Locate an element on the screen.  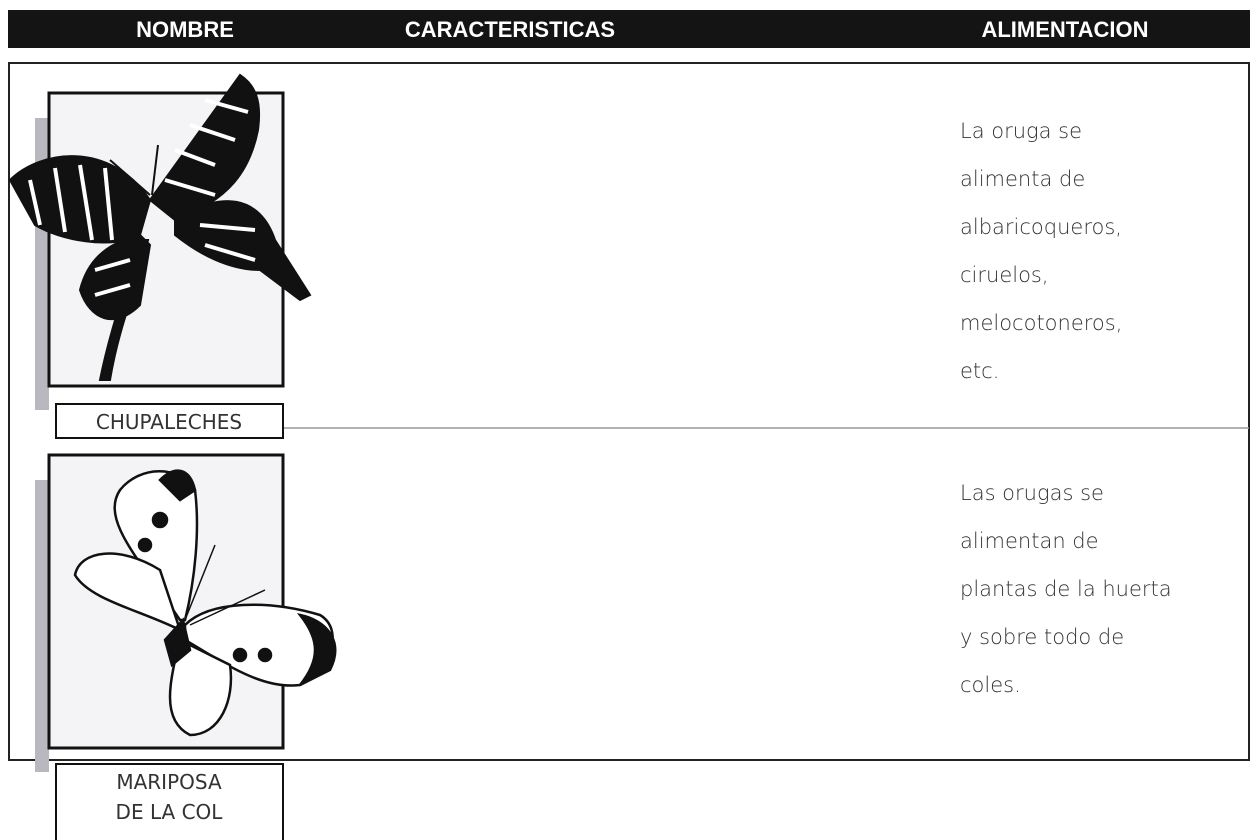
food-text: melocotoneros, is located at coordinates (1041, 323).